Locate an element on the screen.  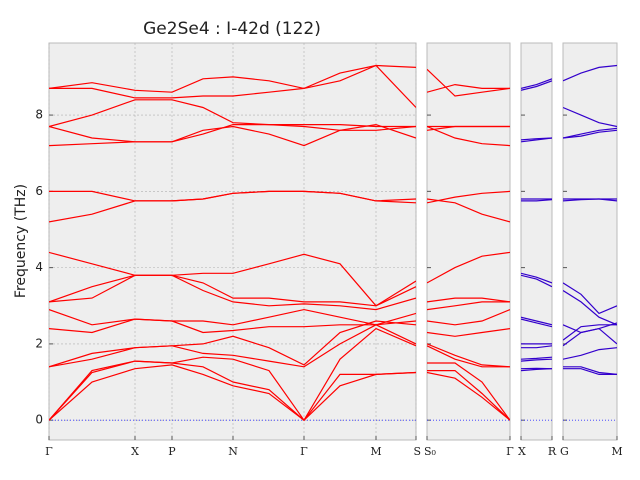
y-tick-label: 0 is located at coordinates (39, 420).